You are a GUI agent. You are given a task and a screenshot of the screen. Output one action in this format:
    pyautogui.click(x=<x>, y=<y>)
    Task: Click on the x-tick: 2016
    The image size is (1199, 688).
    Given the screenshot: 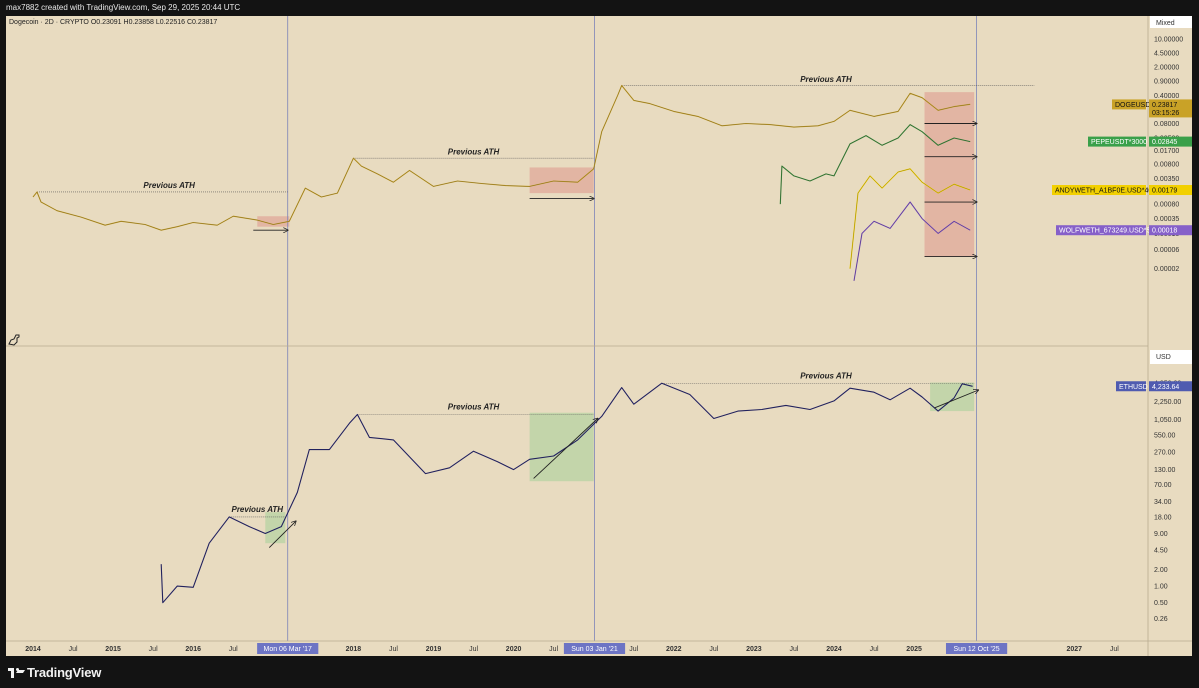 What is the action you would take?
    pyautogui.click(x=193, y=649)
    